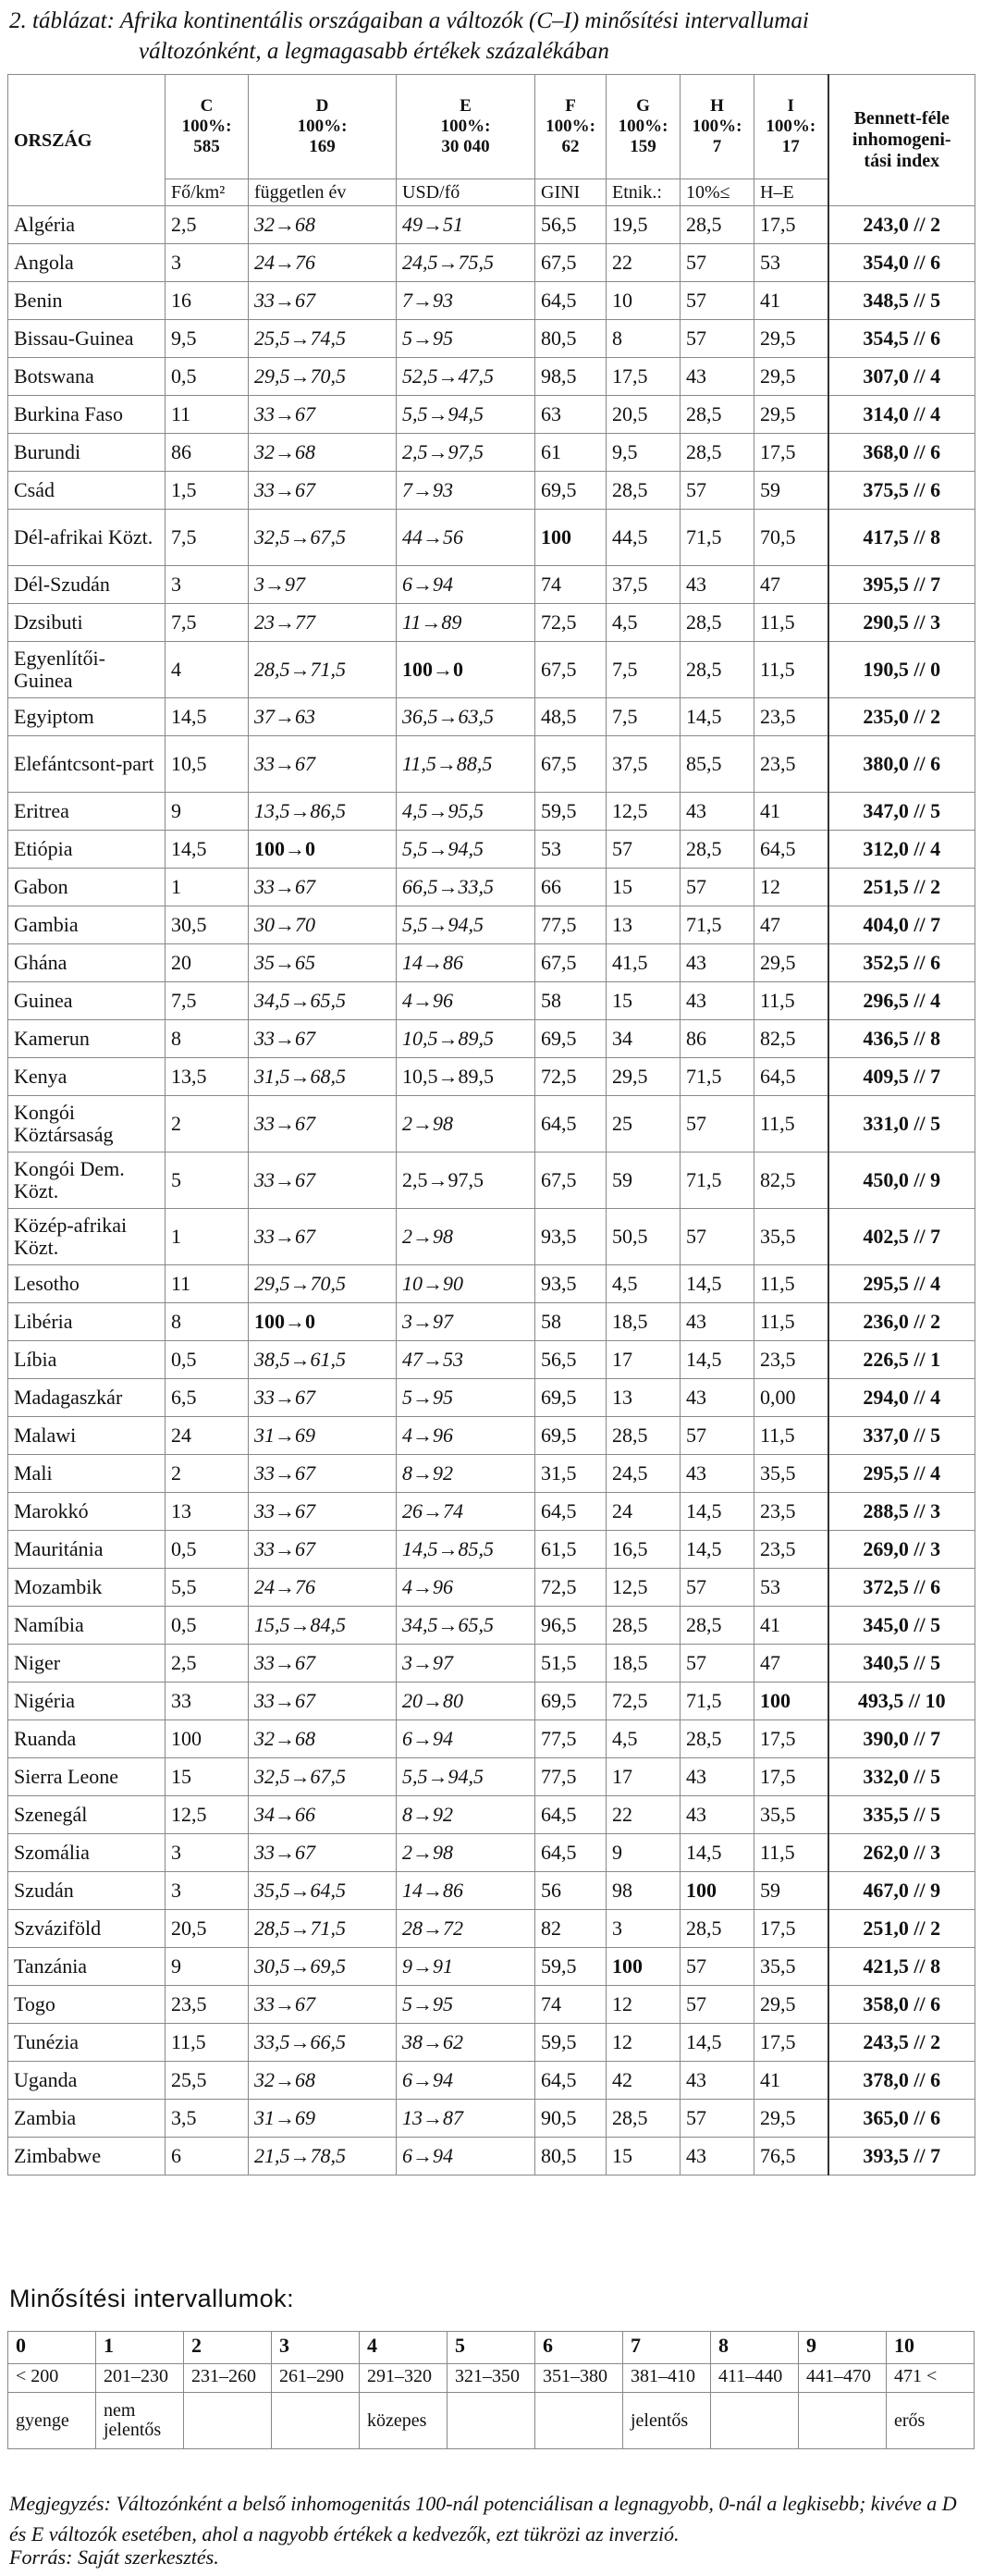 The height and width of the screenshot is (2576, 981). I want to click on cell-country: Szváziföld, so click(86, 1928).